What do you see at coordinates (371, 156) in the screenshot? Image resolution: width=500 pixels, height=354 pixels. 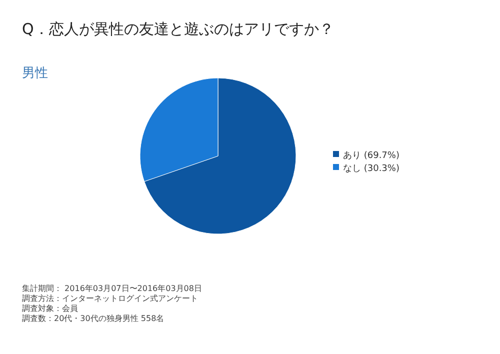 I see `legend-label: あり (69.7%)` at bounding box center [371, 156].